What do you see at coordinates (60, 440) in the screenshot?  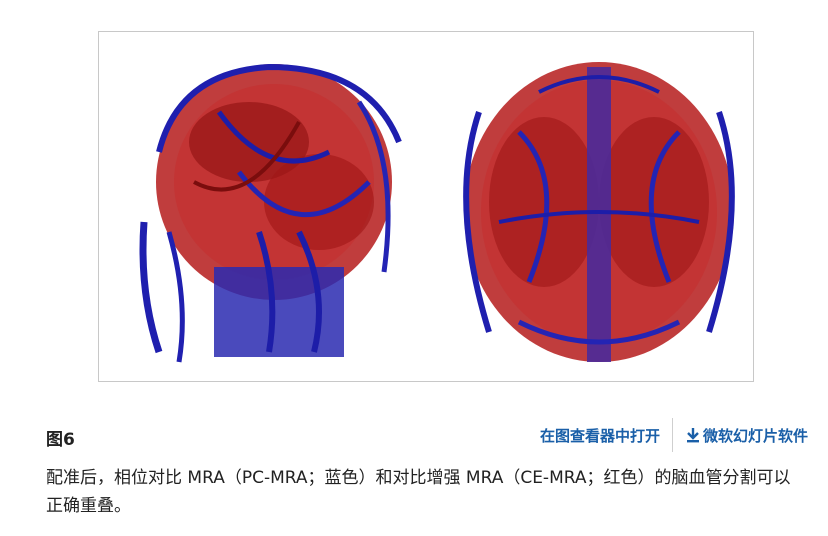 I see `figure-label: 图6` at bounding box center [60, 440].